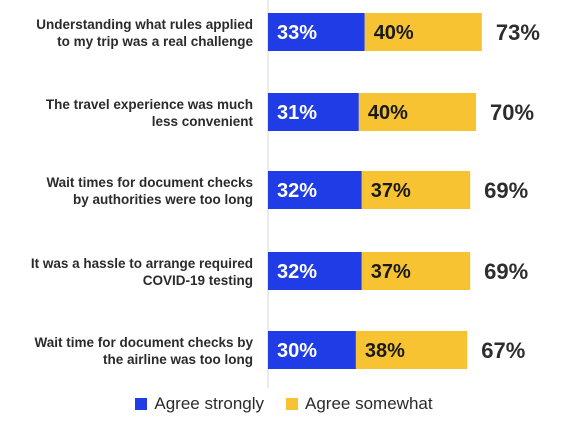  I want to click on legend-item-agree-strongly: Agree strongly, so click(199, 404).